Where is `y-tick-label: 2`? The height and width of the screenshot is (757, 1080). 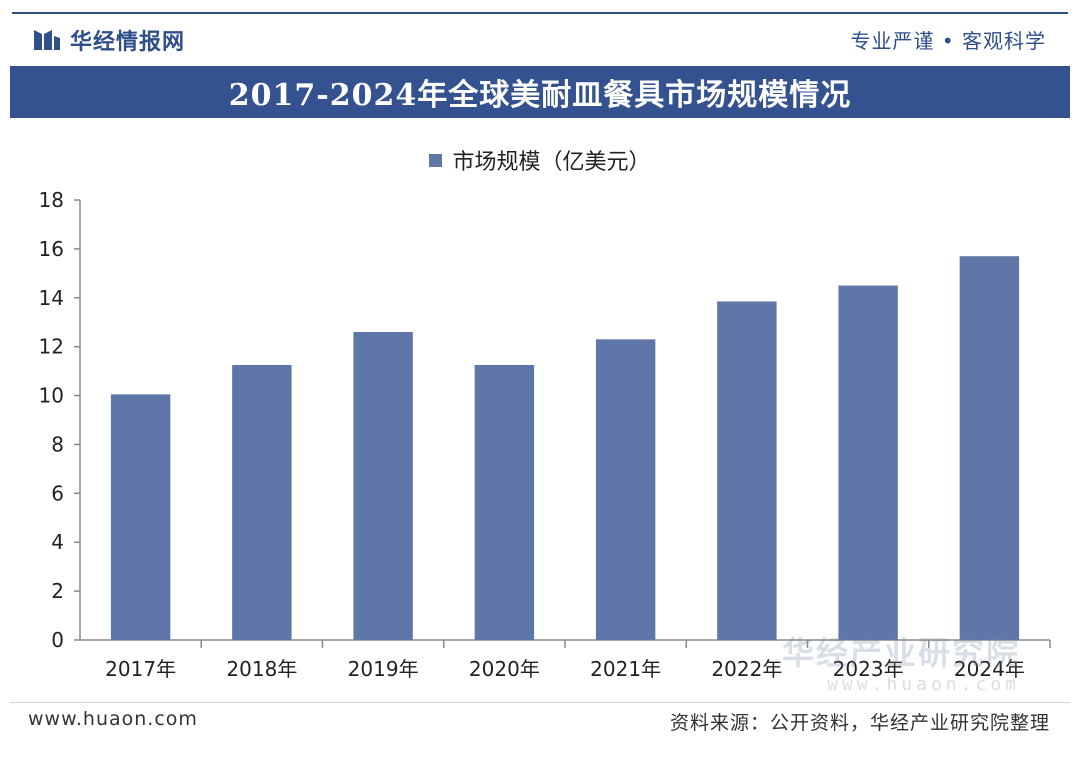
y-tick-label: 2 is located at coordinates (57, 591).